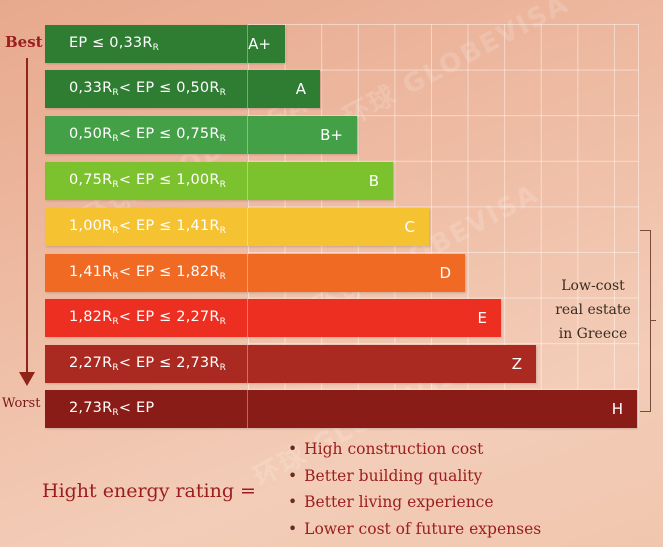 The image size is (663, 547). I want to click on ep-range: 1,41RR< EP ≤ 1,82RR, so click(148, 273).